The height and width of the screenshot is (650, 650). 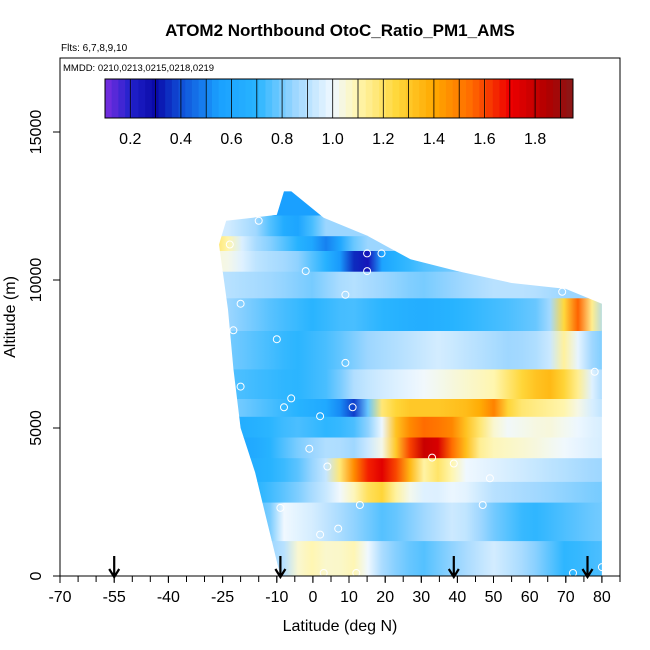 What do you see at coordinates (181, 139) in the screenshot?
I see `colorbar-tick-label: 0.4` at bounding box center [181, 139].